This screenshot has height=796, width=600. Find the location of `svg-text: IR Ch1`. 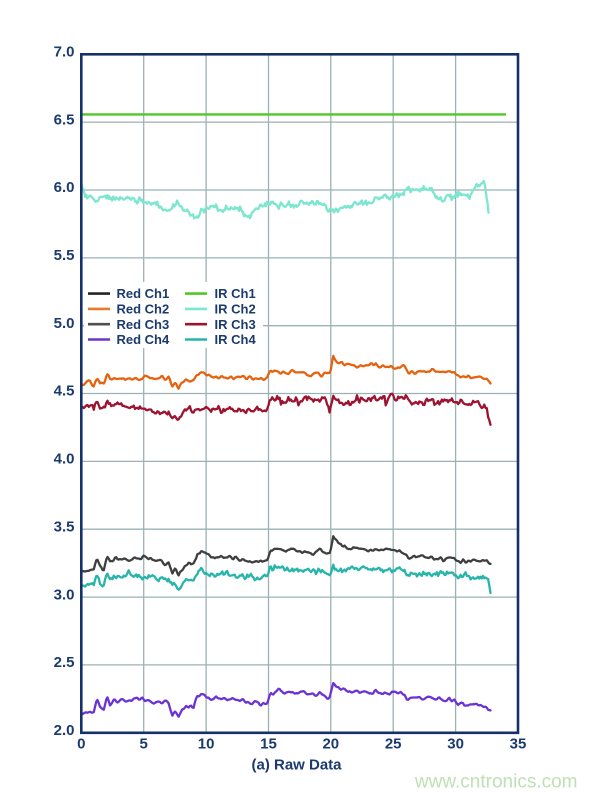

svg-text: IR Ch1 is located at coordinates (235, 293).